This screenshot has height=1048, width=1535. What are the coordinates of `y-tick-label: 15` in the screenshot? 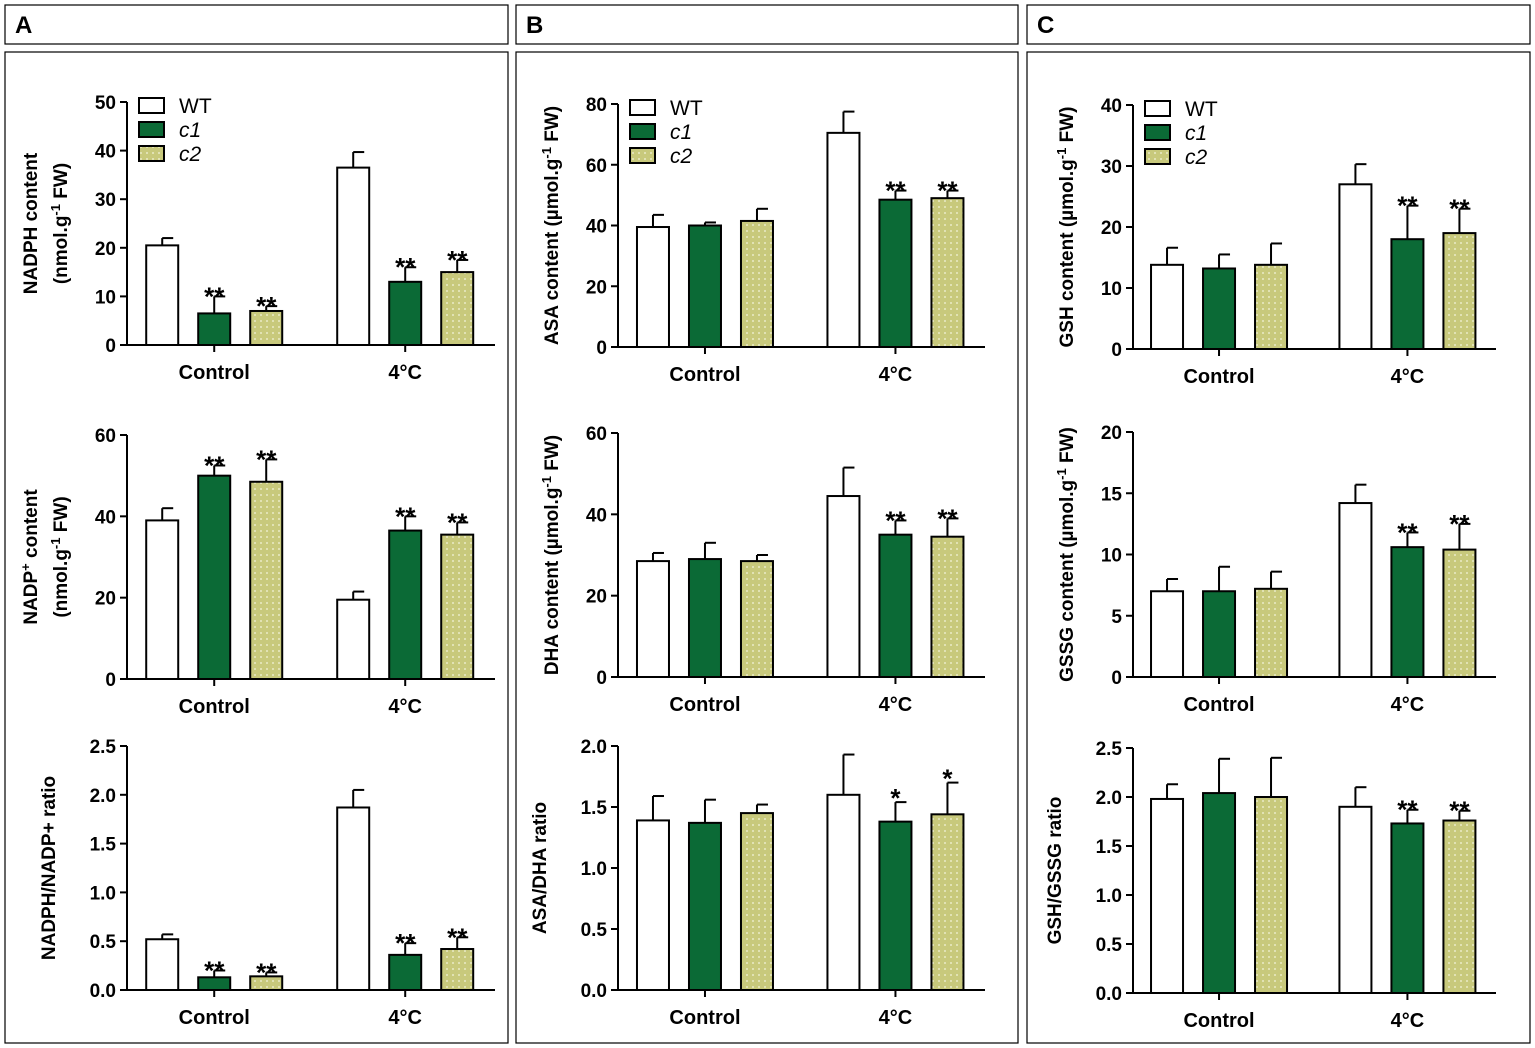 It's located at (1112, 494).